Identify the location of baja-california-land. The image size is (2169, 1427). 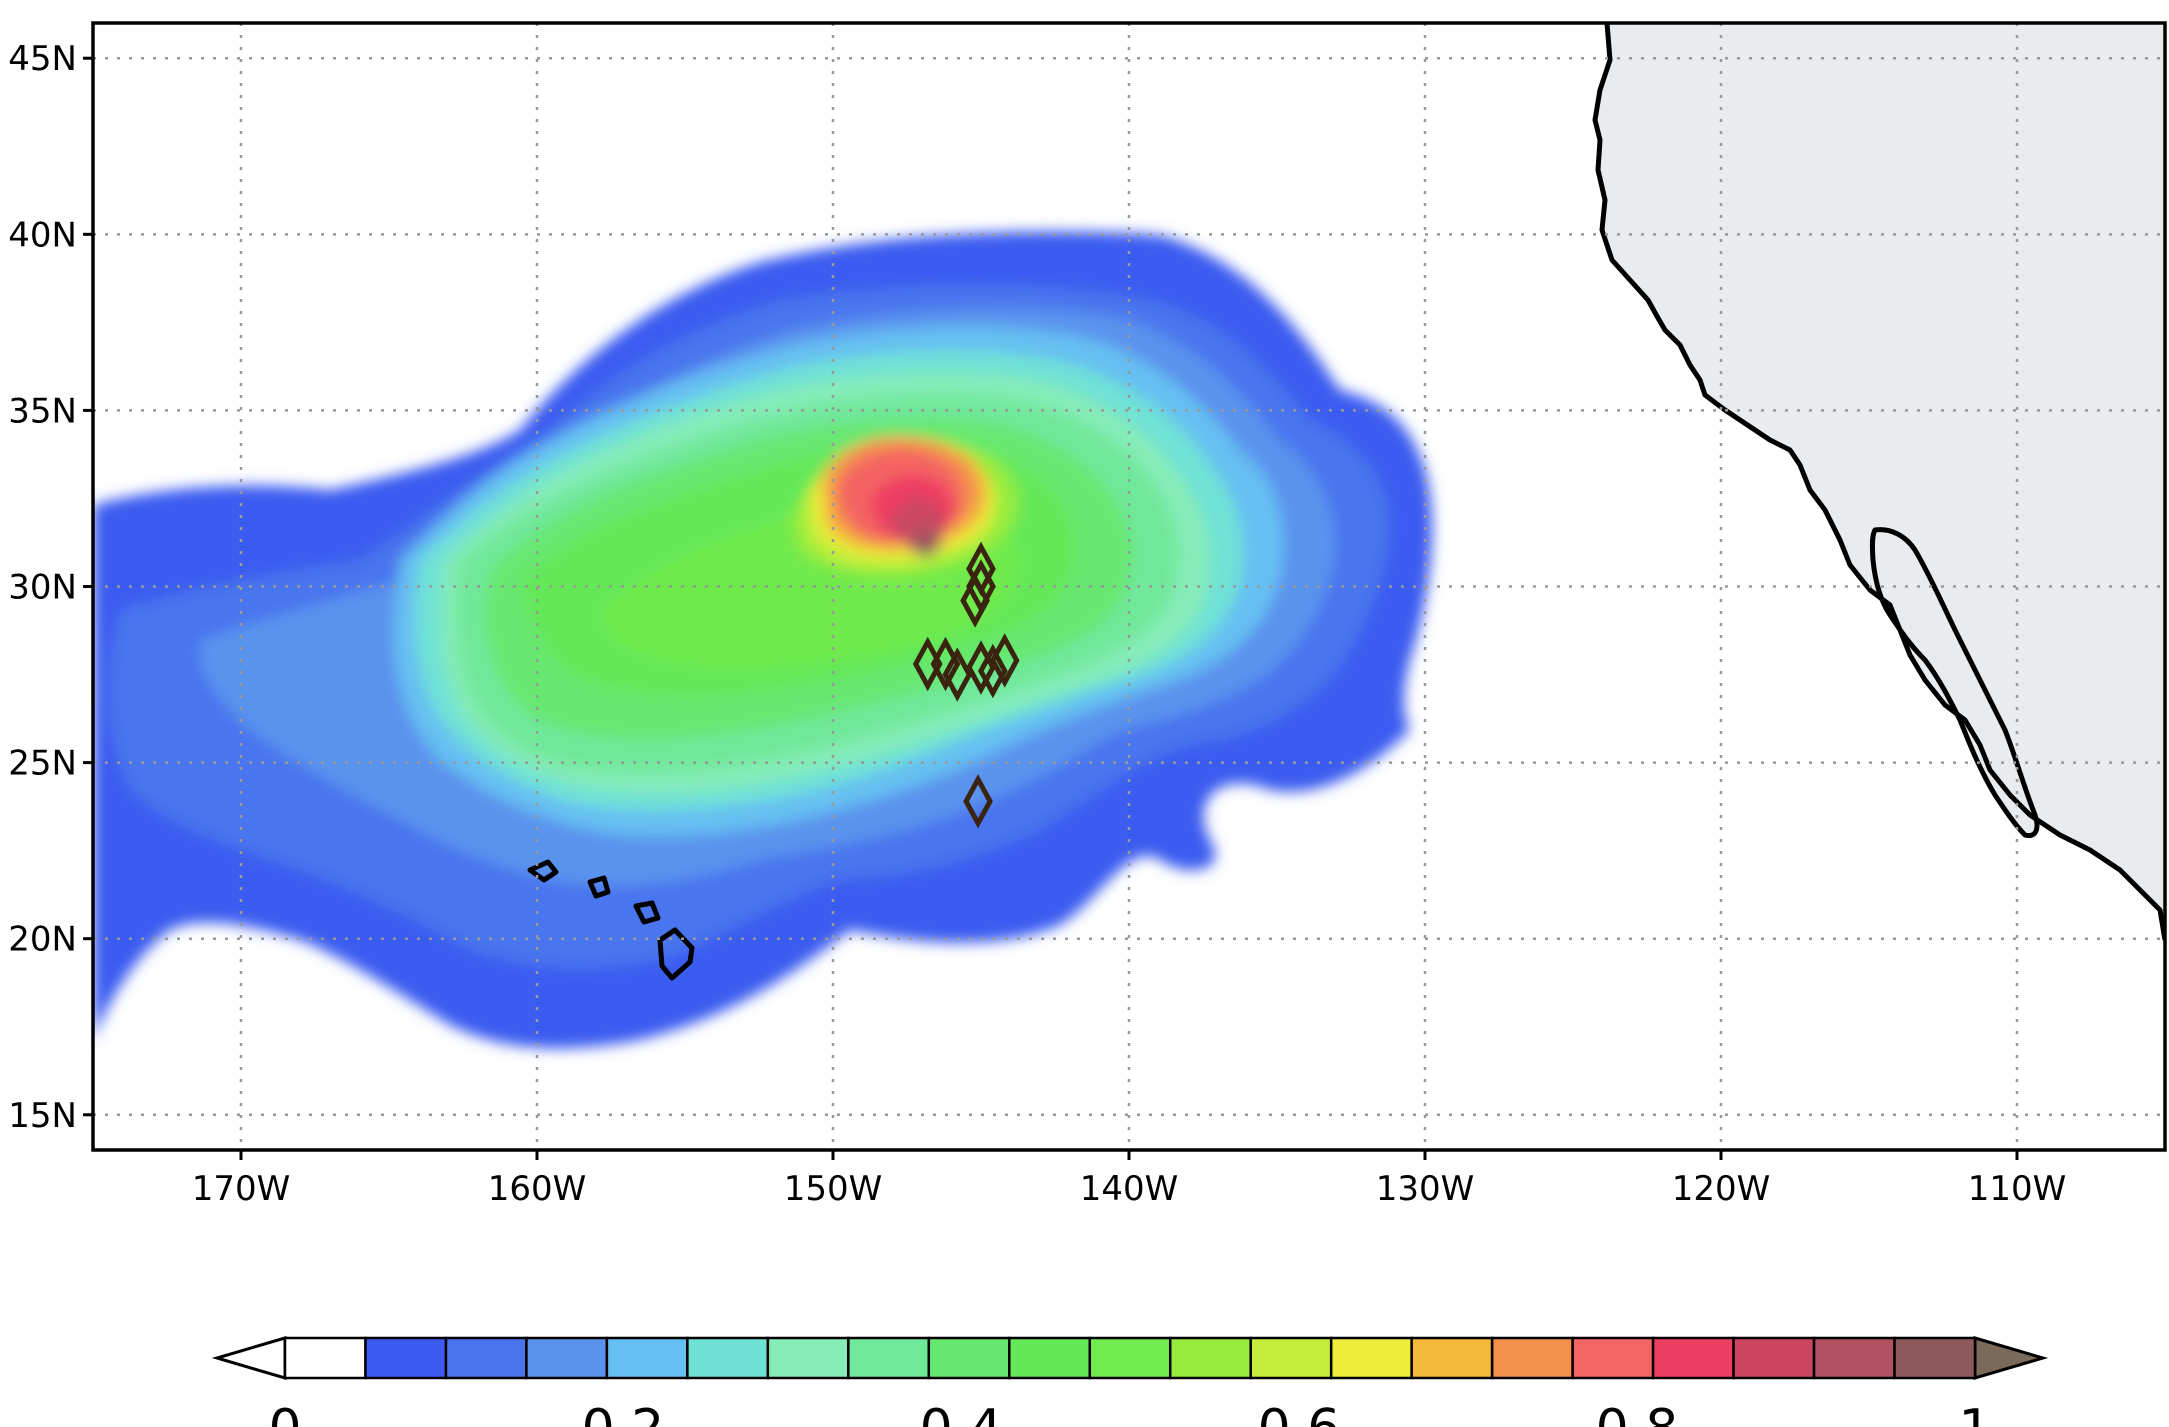
(1954, 682).